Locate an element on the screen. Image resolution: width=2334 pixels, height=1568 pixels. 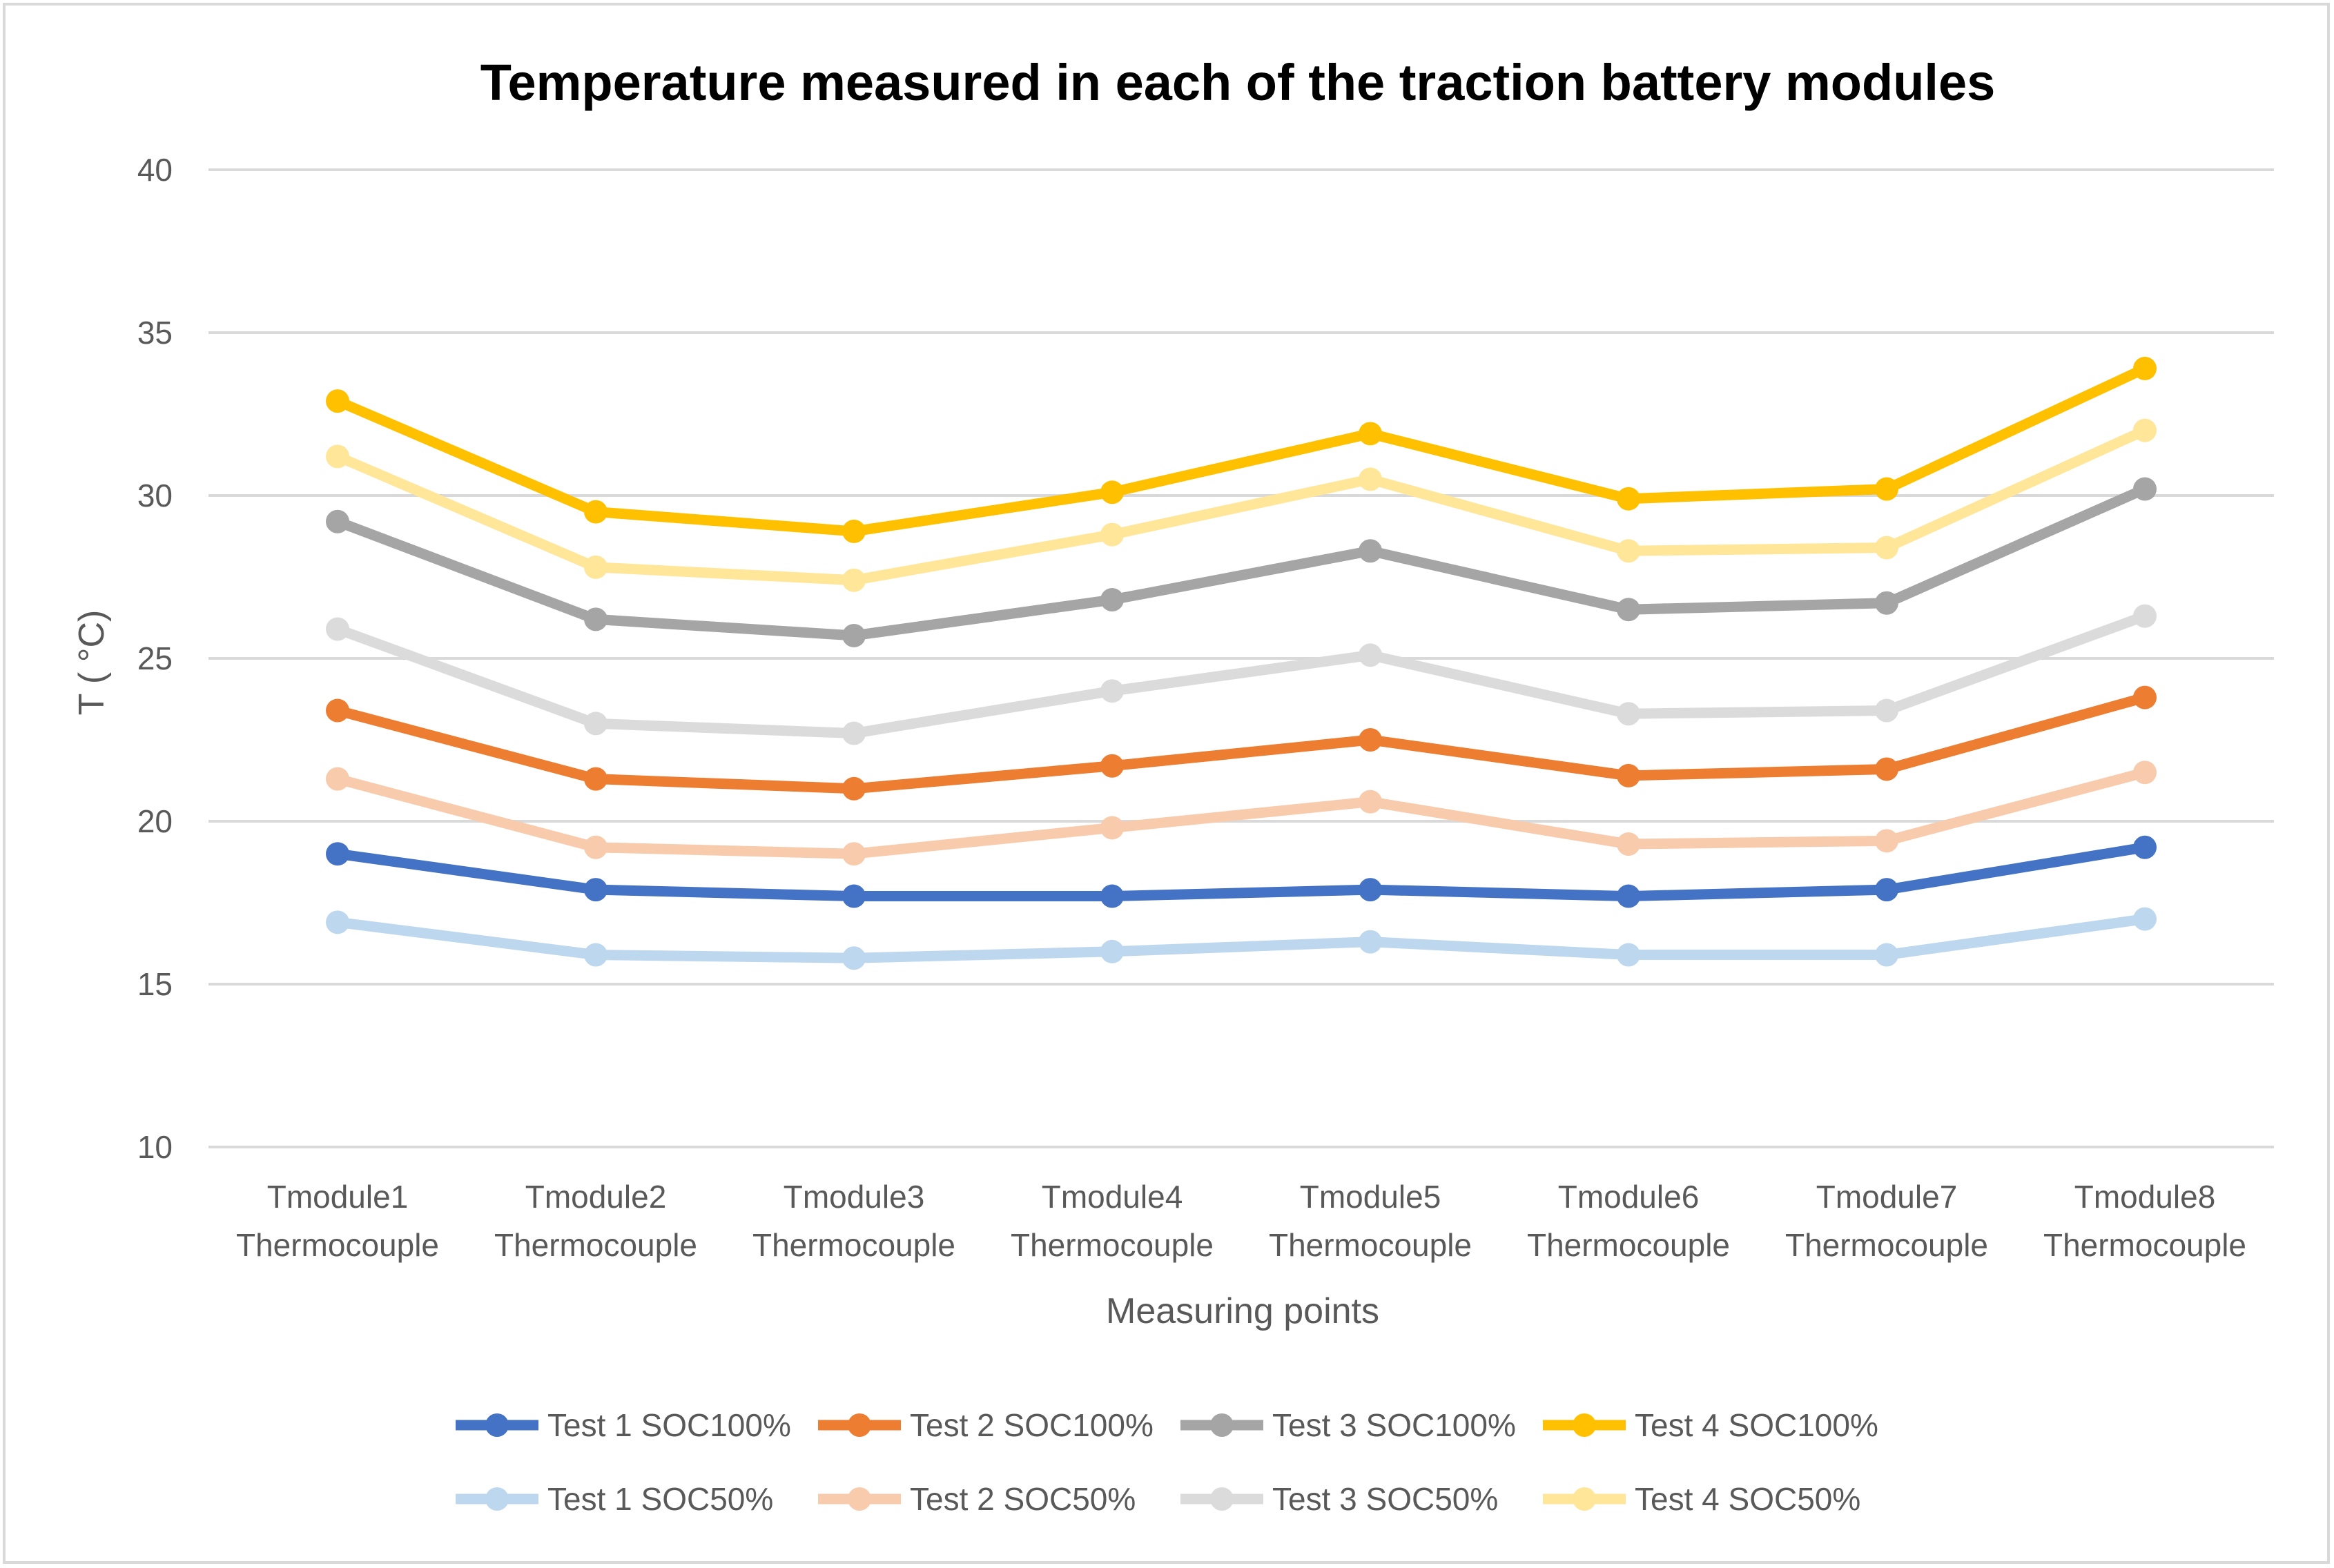
y-tick-label: 15 is located at coordinates (155, 984).